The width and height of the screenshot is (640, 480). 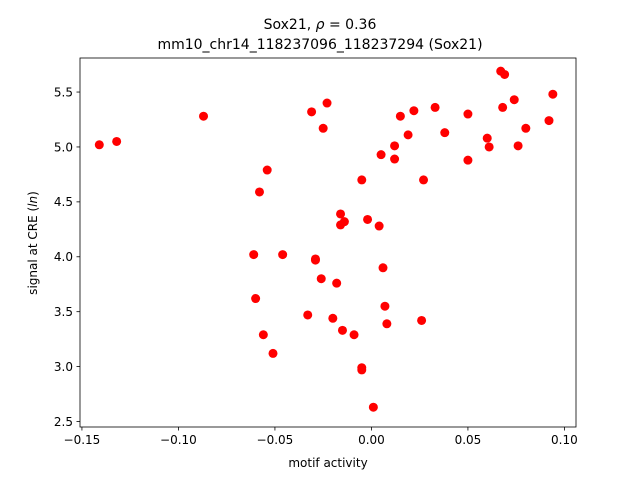 What do you see at coordinates (33, 201) in the screenshot?
I see `y-axis-label-italic: ln` at bounding box center [33, 201].